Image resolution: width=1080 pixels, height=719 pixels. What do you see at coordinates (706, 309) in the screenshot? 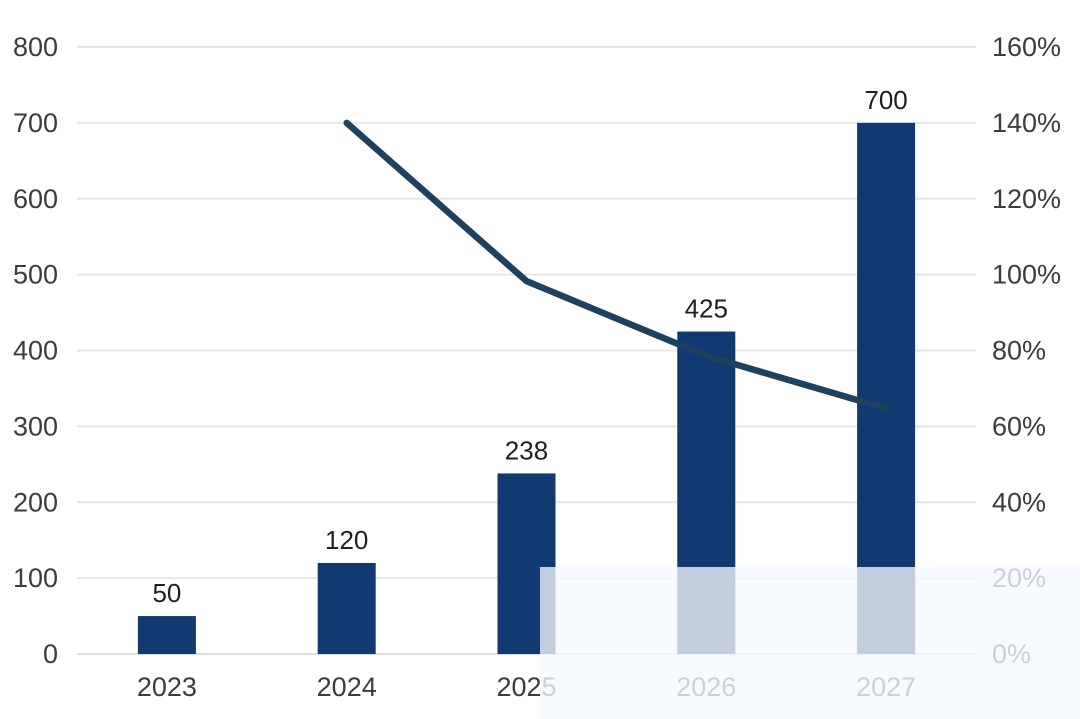
I see `bar-value-label-2026: 425` at bounding box center [706, 309].